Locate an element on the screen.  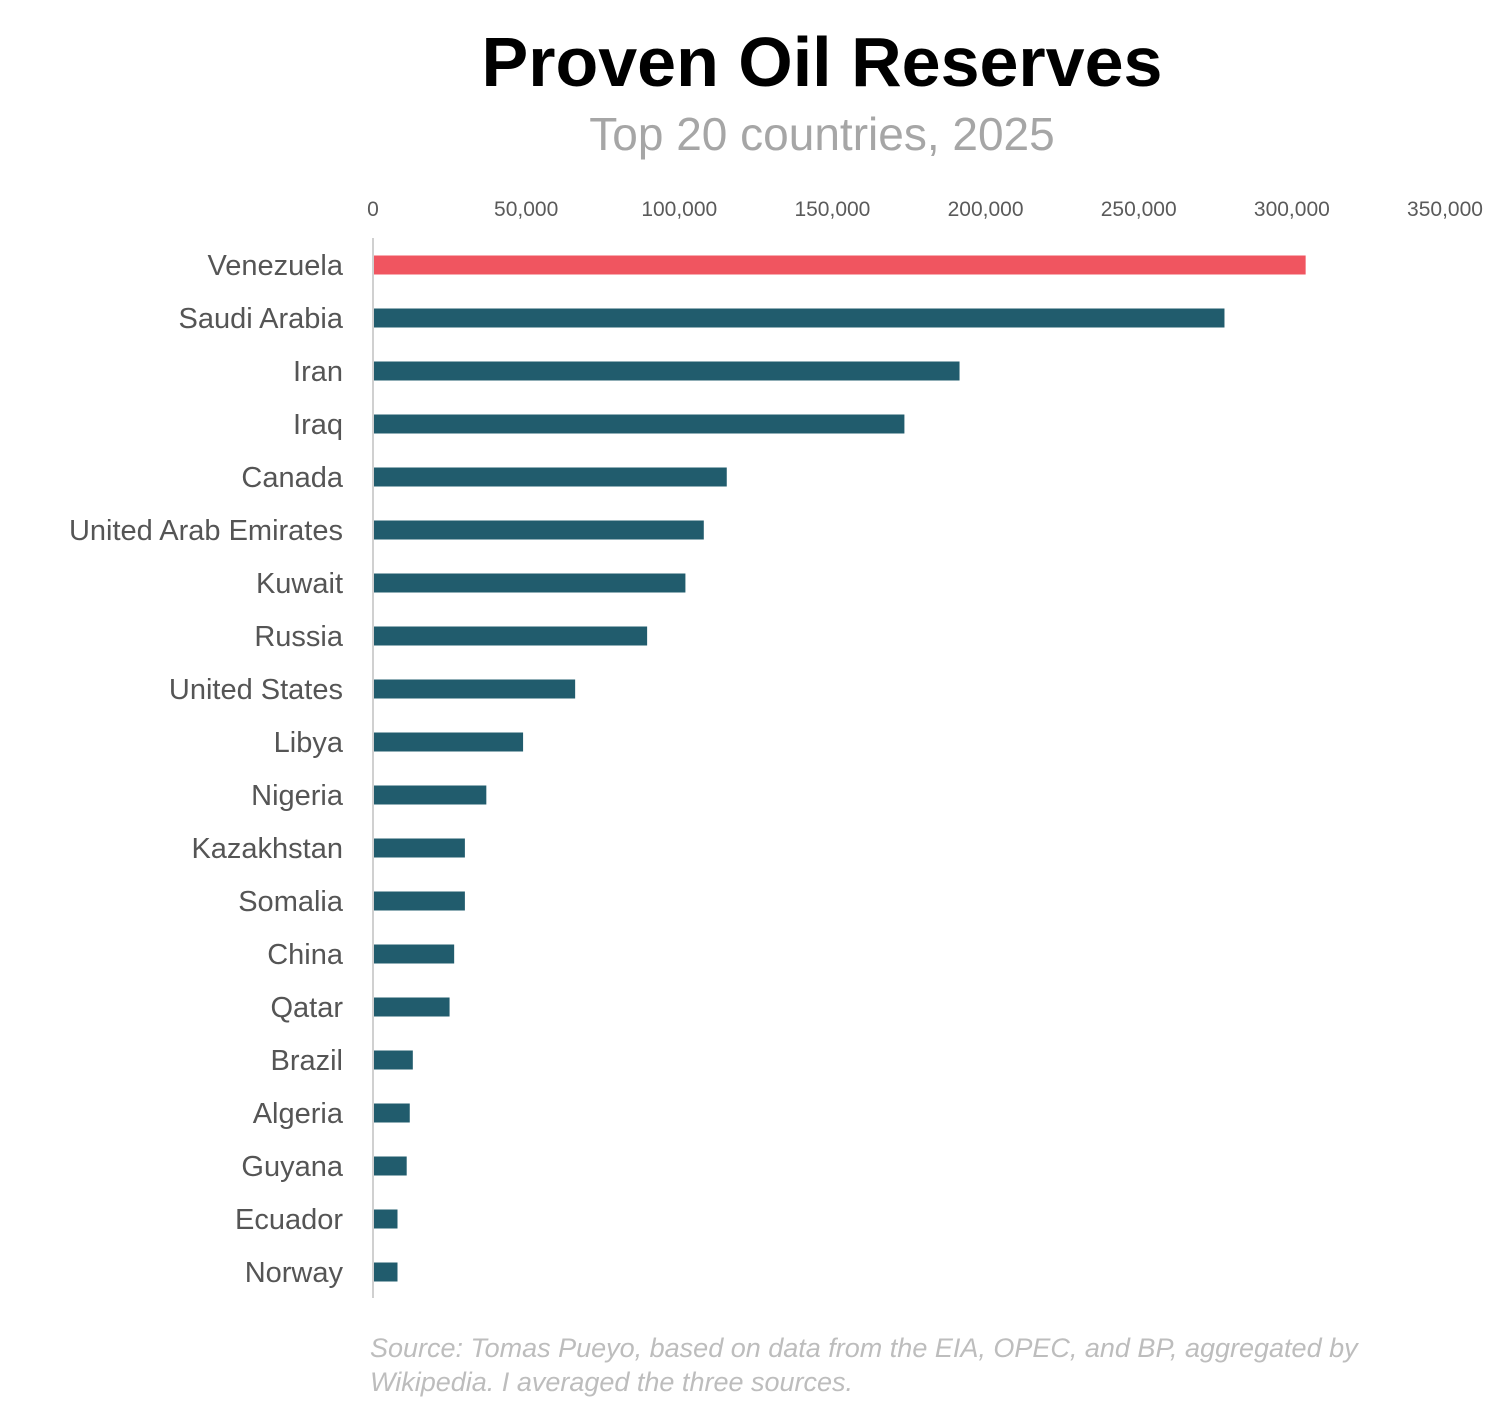
bar-venezuela is located at coordinates (840, 265).